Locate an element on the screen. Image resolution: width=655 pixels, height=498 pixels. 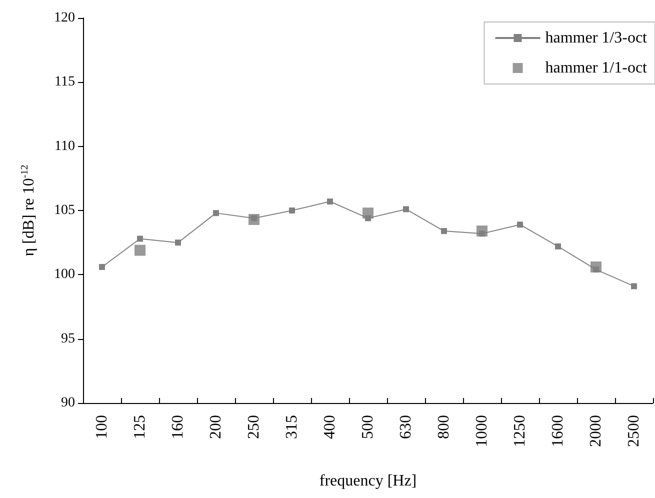
y-tick-label: 105 is located at coordinates (64, 210).